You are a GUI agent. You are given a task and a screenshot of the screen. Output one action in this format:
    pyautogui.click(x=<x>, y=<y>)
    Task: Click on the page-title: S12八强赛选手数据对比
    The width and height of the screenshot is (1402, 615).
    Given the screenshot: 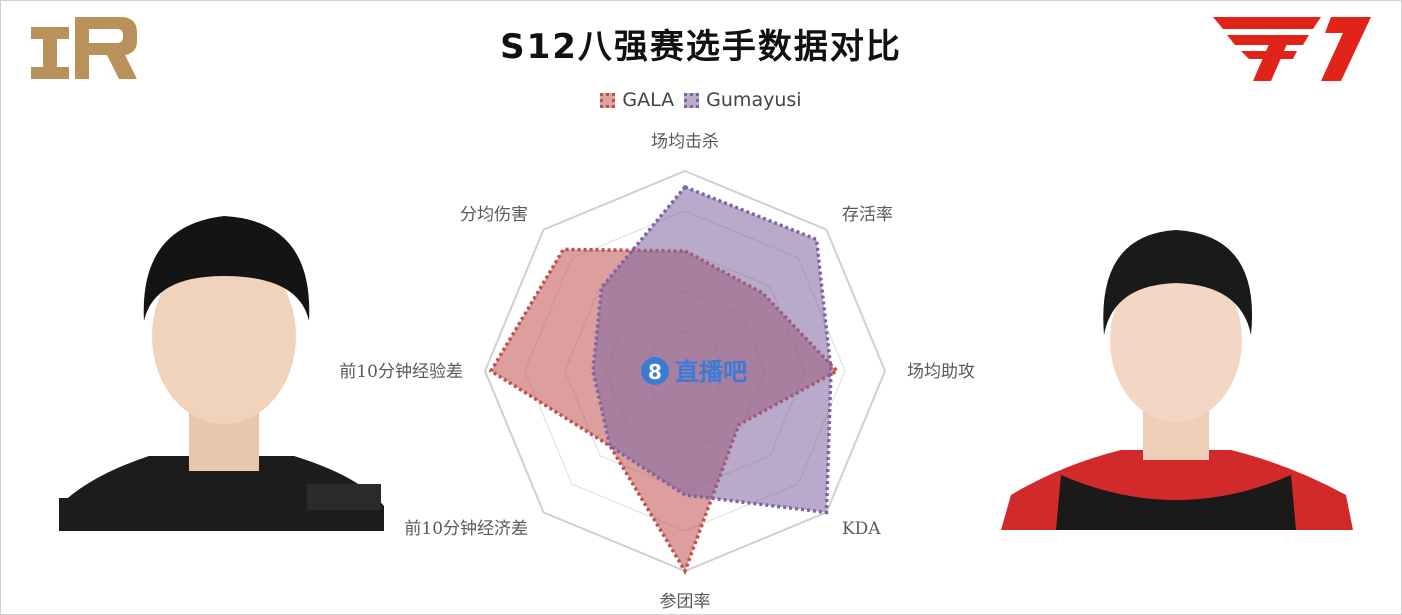 What is the action you would take?
    pyautogui.click(x=701, y=47)
    